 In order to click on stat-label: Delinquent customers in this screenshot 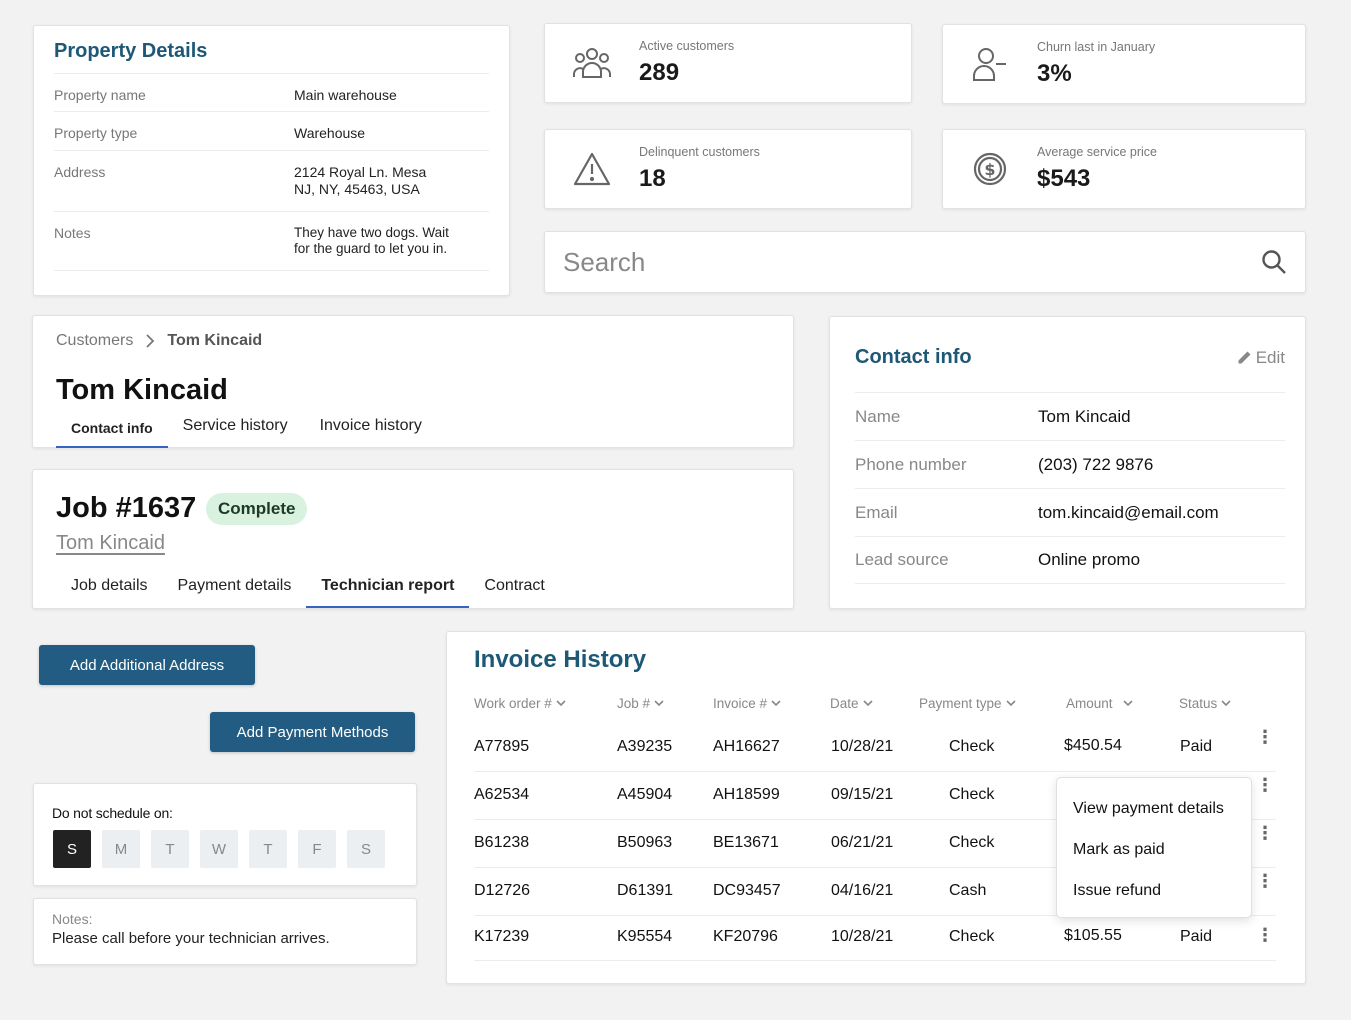, I will do `click(699, 152)`.